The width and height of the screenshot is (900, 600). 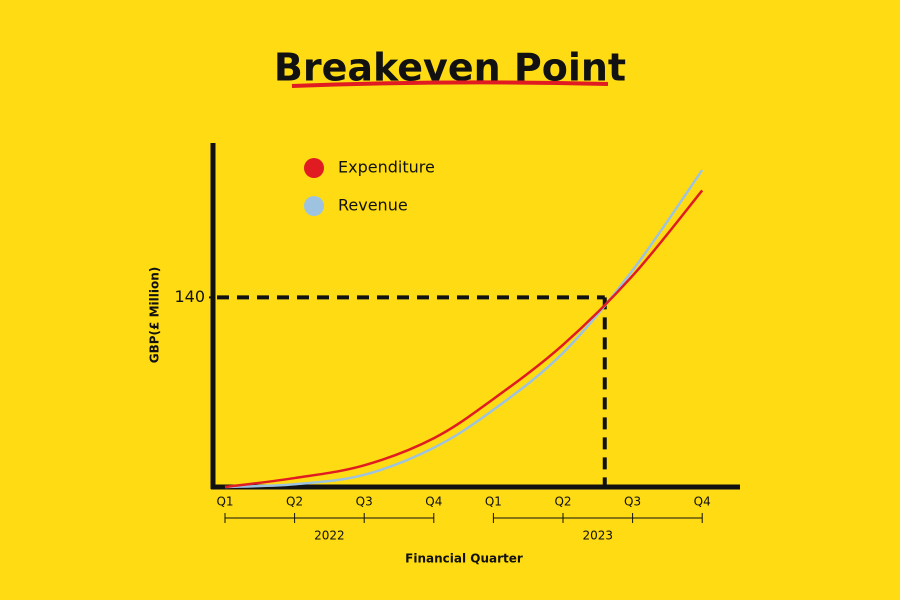 What do you see at coordinates (598, 536) in the screenshot?
I see `group-label: 2023` at bounding box center [598, 536].